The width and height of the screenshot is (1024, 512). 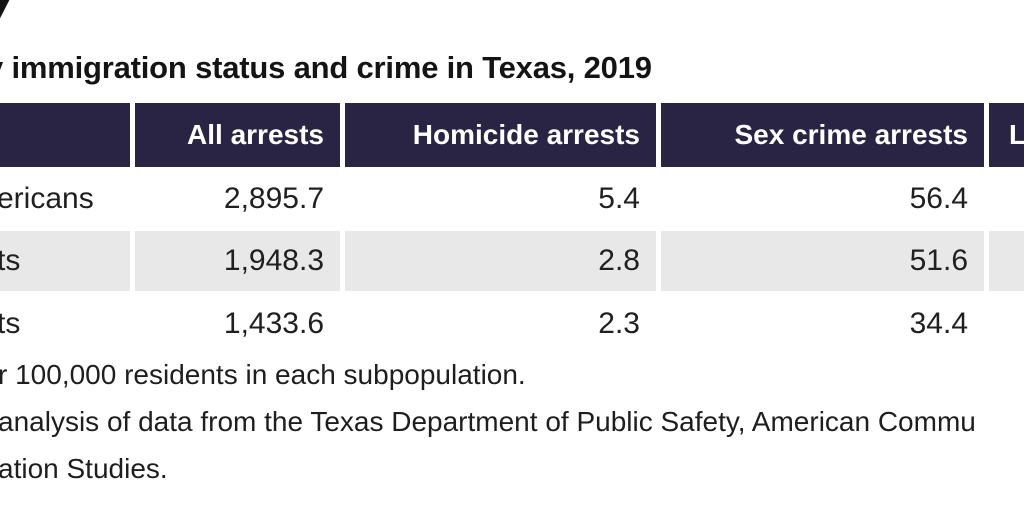 What do you see at coordinates (6, 14) in the screenshot?
I see `clipped-glyph-artifact` at bounding box center [6, 14].